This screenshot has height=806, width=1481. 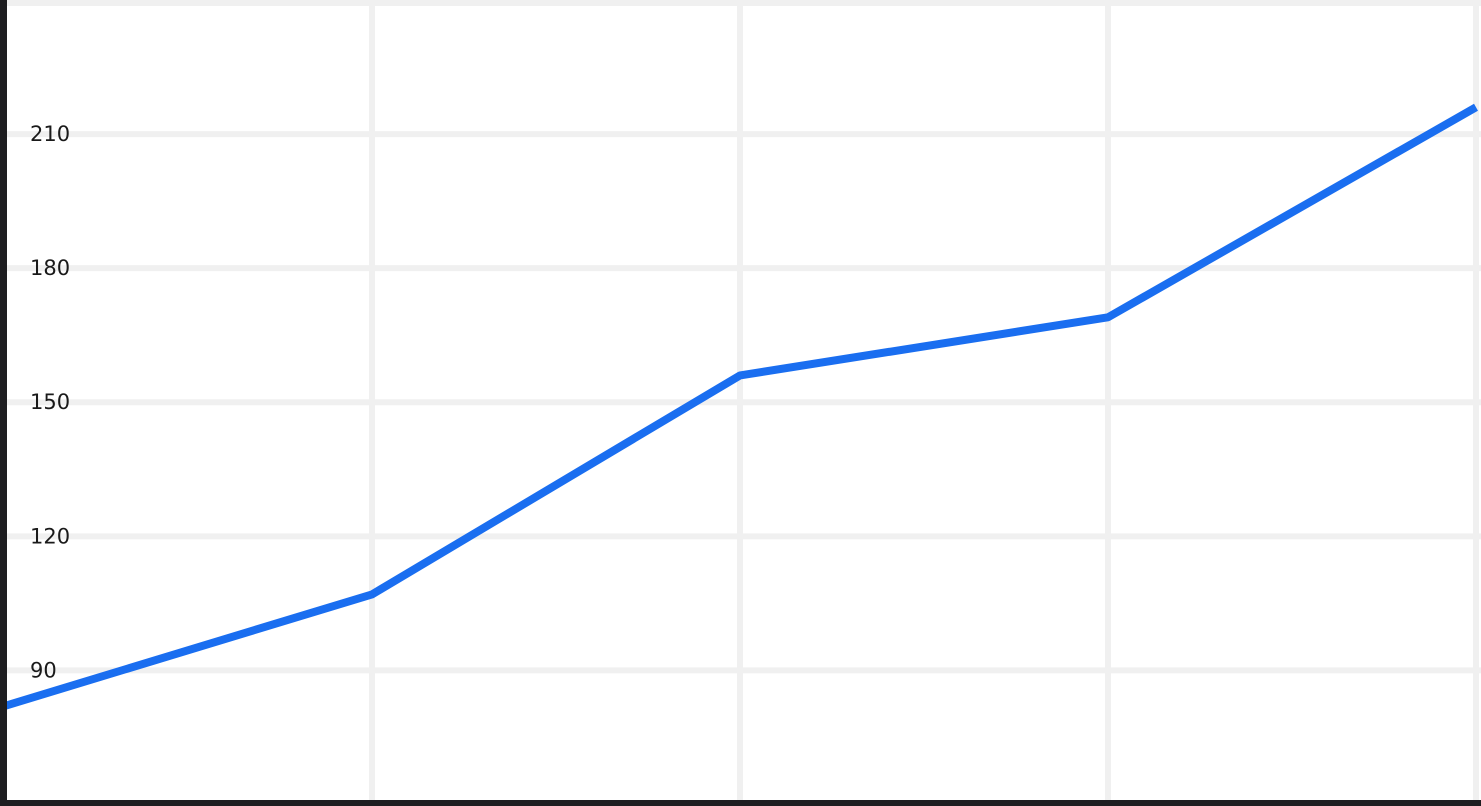 I want to click on y-tick-label: 150, so click(x=50, y=402).